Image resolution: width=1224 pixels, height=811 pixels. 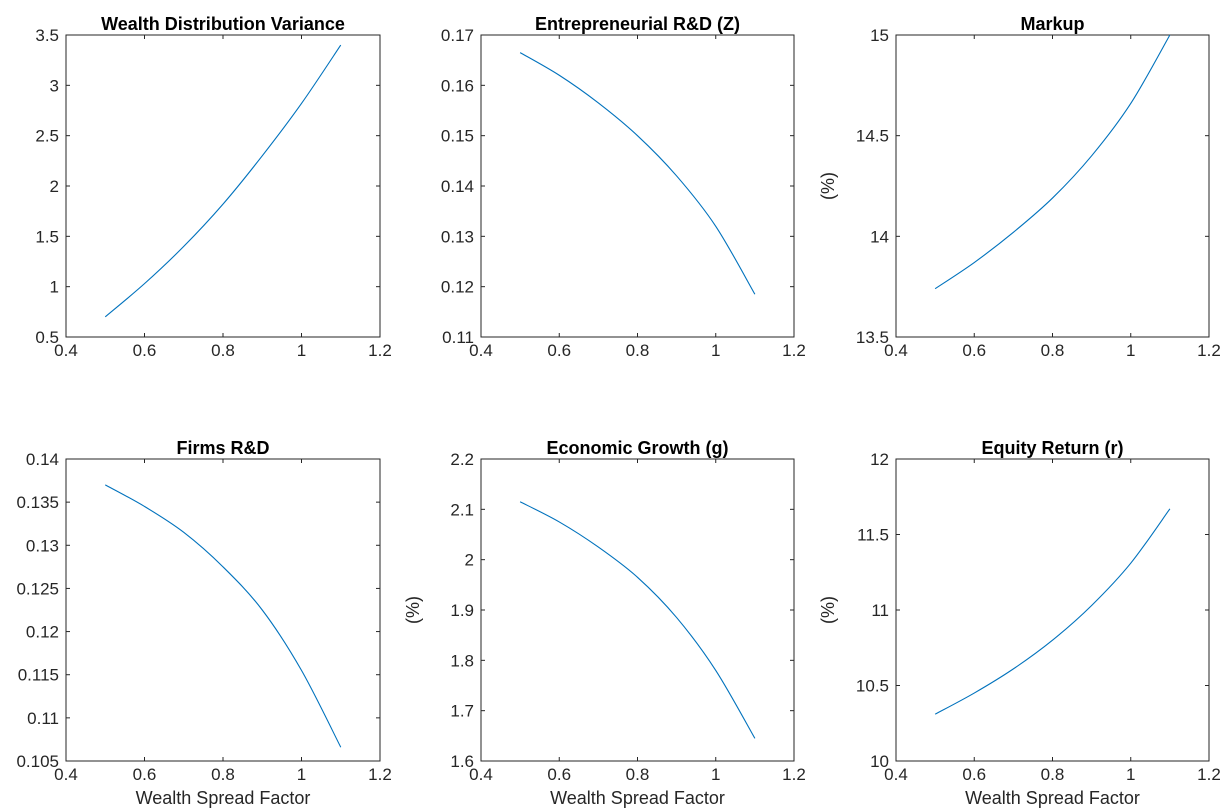 What do you see at coordinates (462, 761) in the screenshot?
I see `y-tick-label: 1.6` at bounding box center [462, 761].